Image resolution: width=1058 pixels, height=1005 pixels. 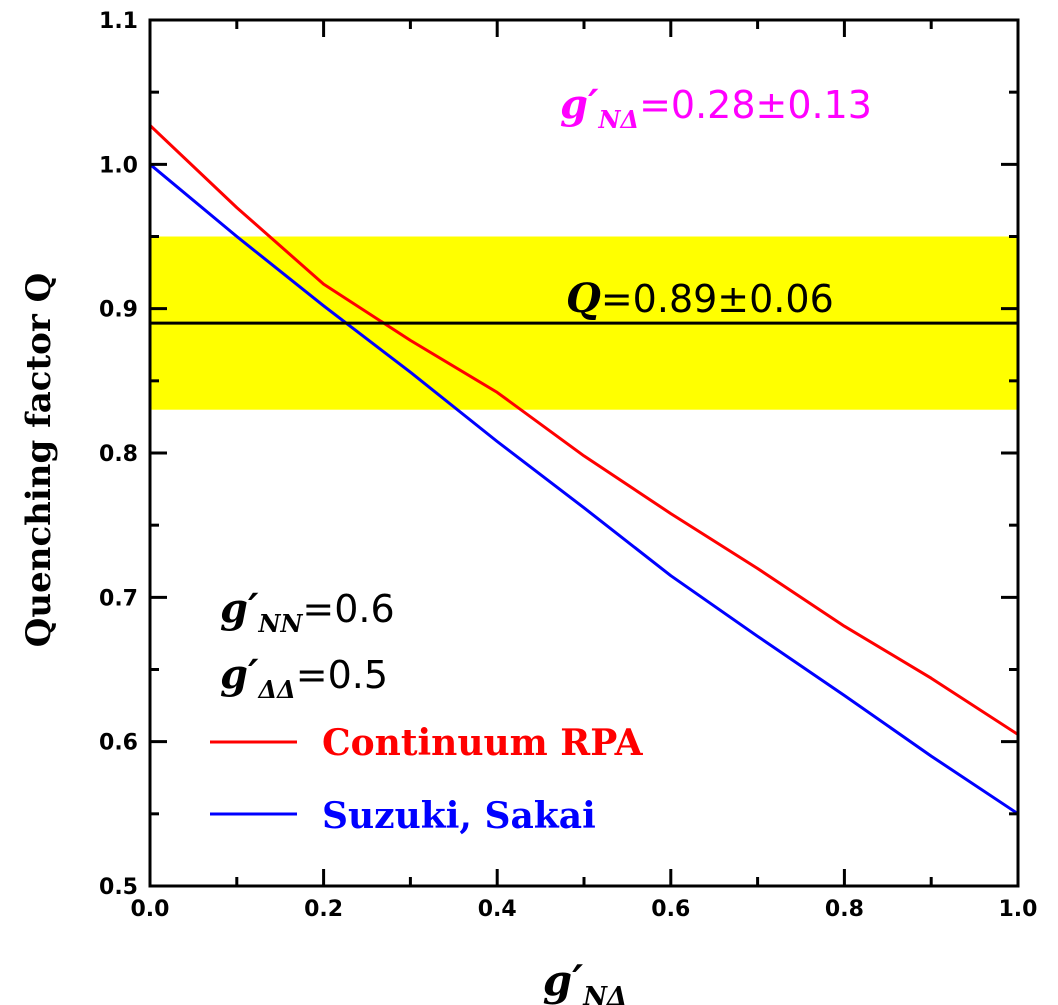 I want to click on legend: Continuum RPA Suzuki, Sakai, so click(x=427, y=779).